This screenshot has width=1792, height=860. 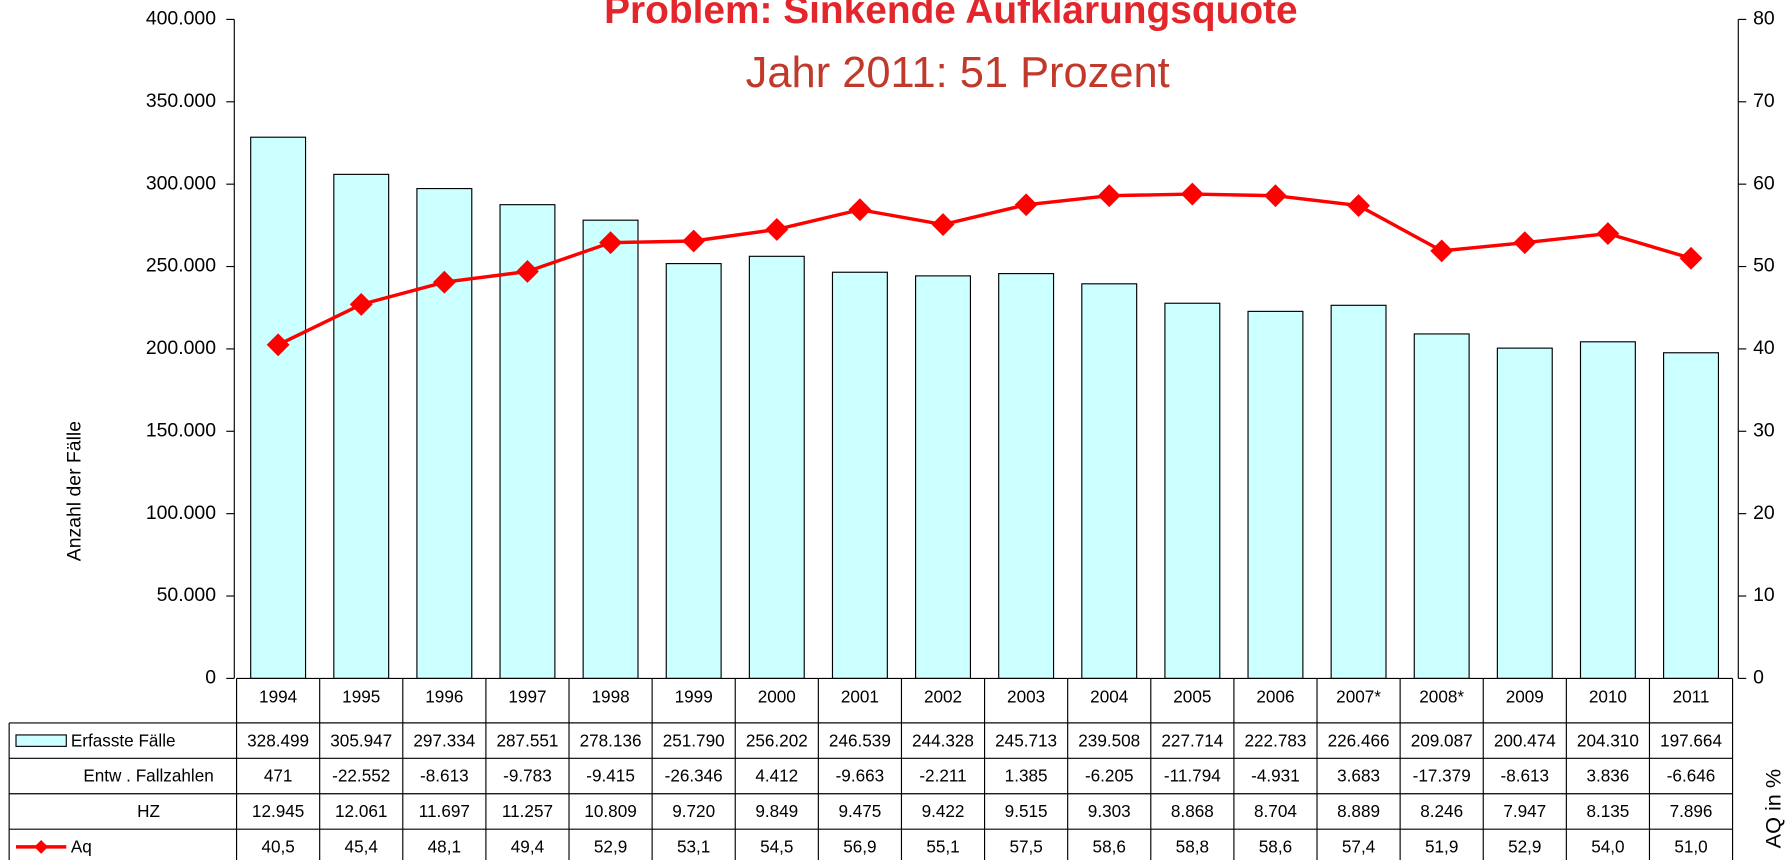 What do you see at coordinates (1109, 696) in the screenshot?
I see `x-tick-label: 2004` at bounding box center [1109, 696].